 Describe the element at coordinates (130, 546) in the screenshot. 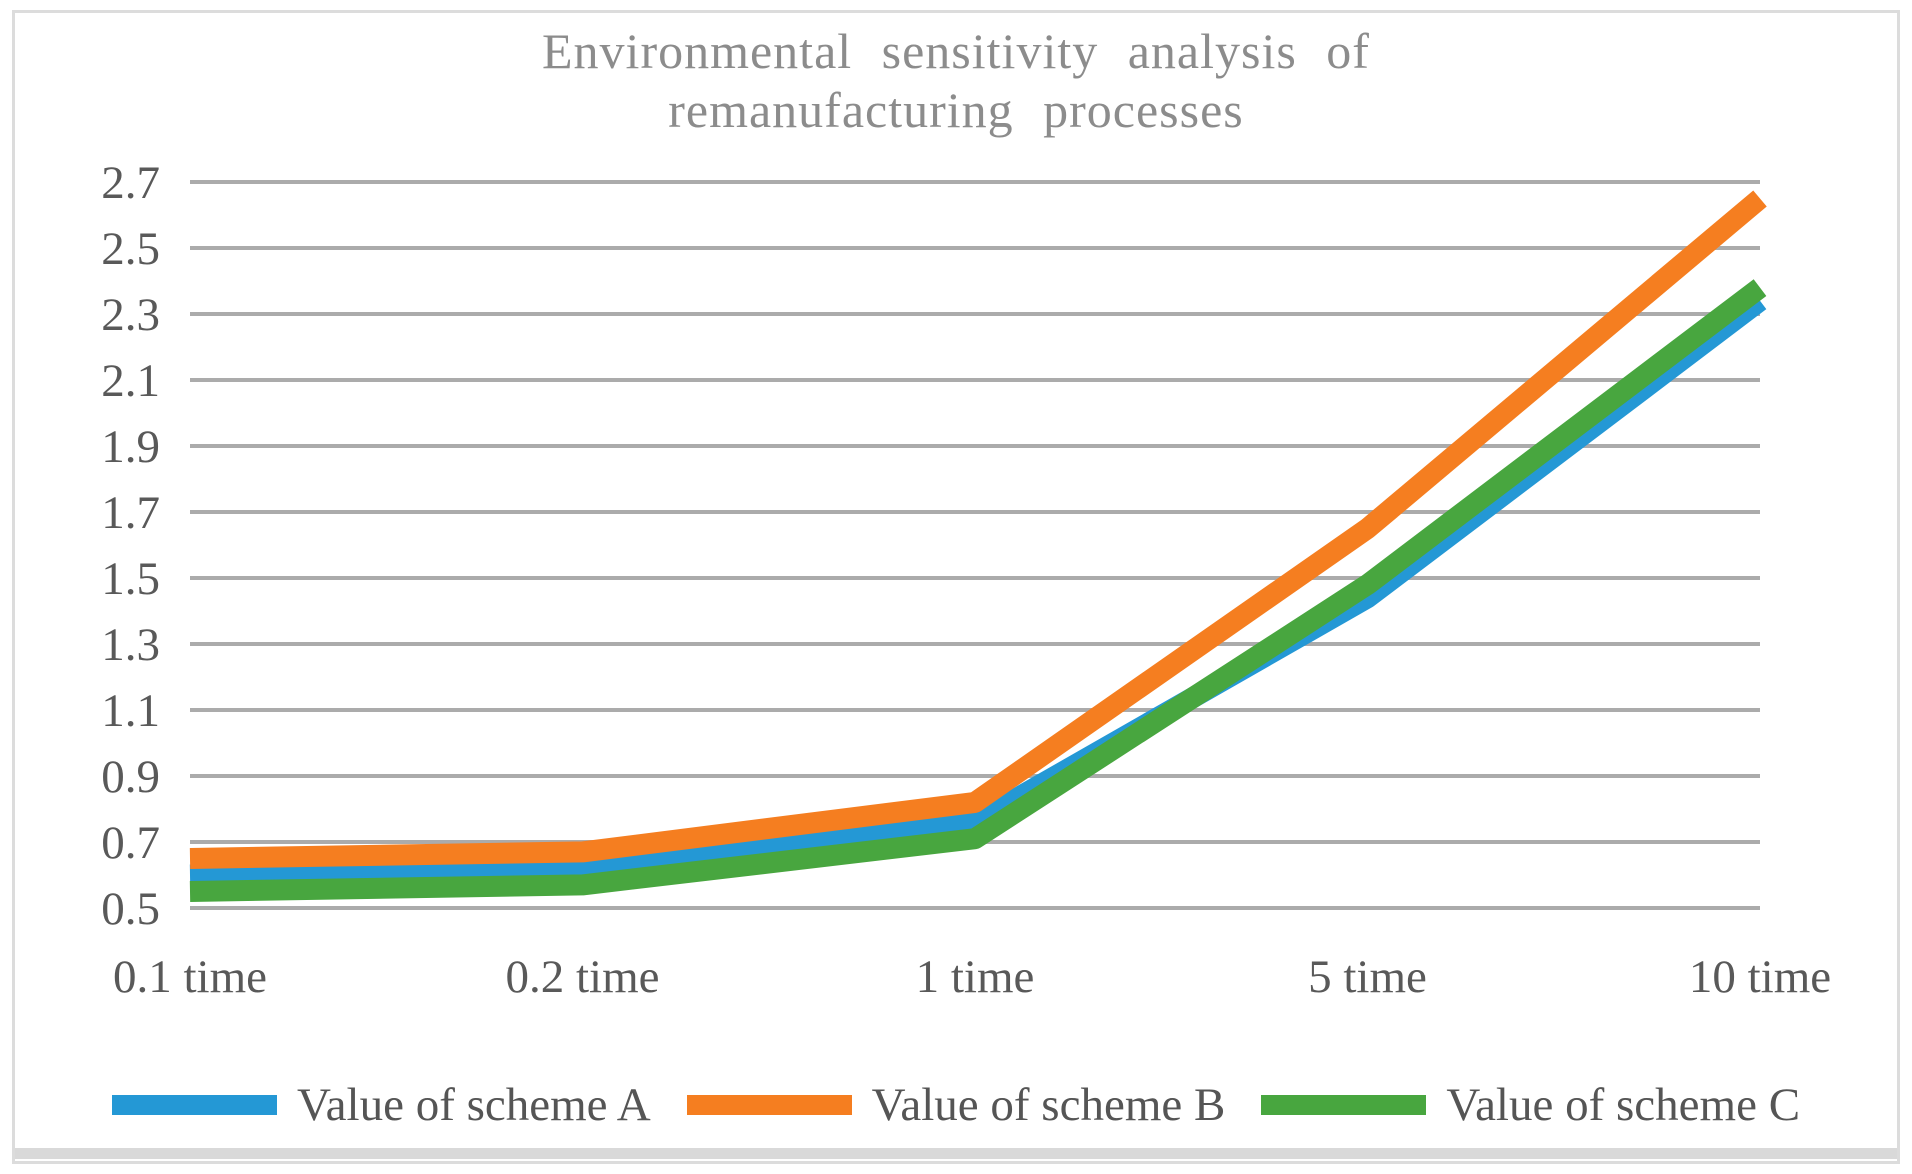

I see `y-axis-tick-labels: 0.5 0.7 0.9 1.1 1.3 1.5 1.7 1.9 2.1 2.3 2.5 2.7` at that location.